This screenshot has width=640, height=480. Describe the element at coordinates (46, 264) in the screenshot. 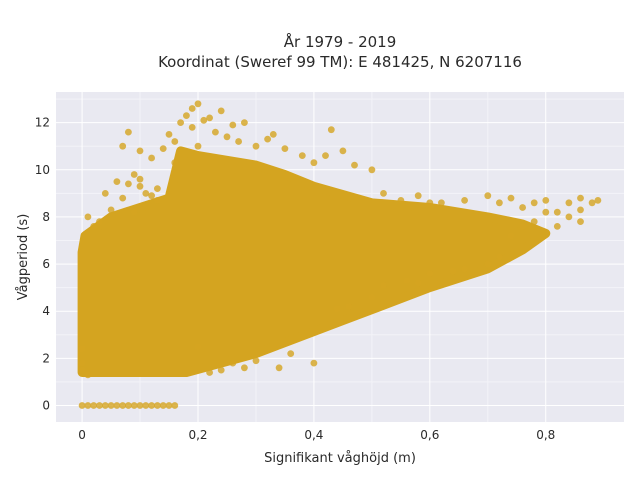

I see `y-tick-label: 6` at that location.